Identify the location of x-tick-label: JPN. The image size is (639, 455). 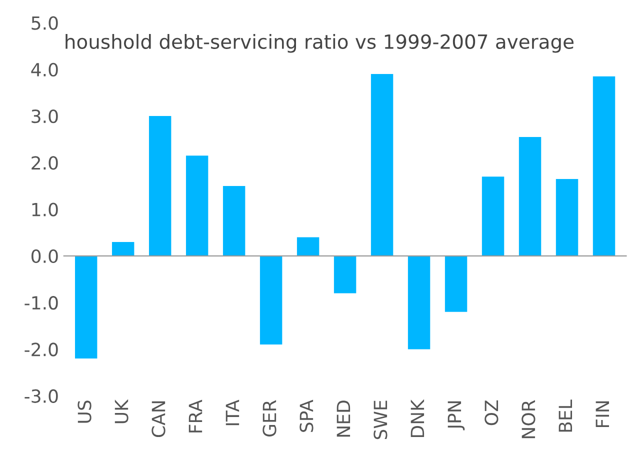
(456, 415).